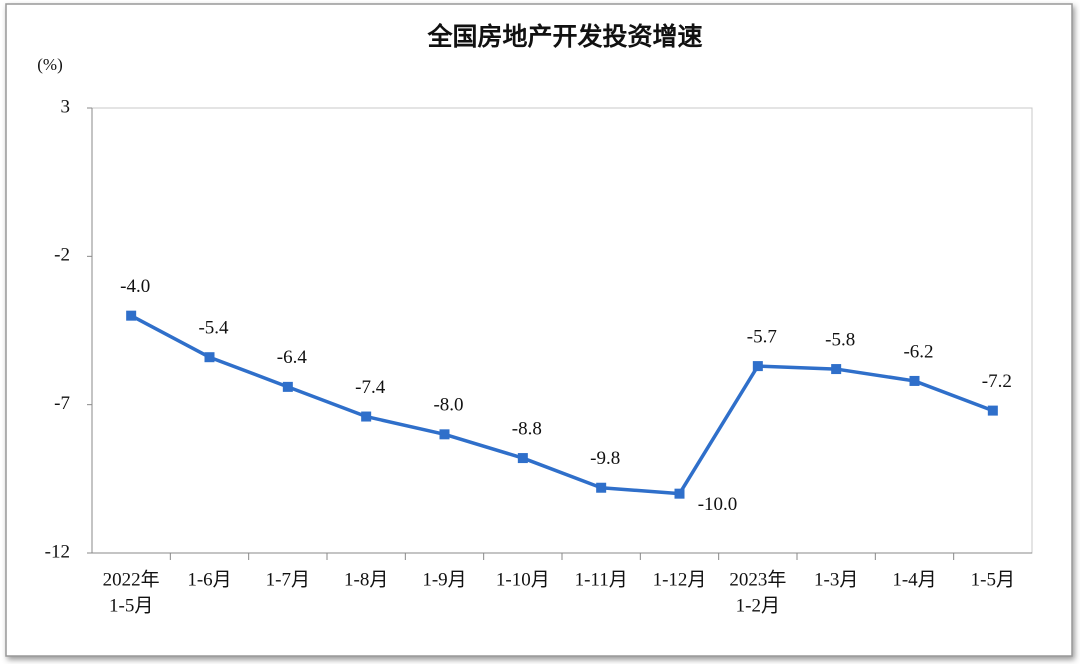 Image resolution: width=1080 pixels, height=664 pixels. I want to click on y-unit: (%), so click(49, 64).